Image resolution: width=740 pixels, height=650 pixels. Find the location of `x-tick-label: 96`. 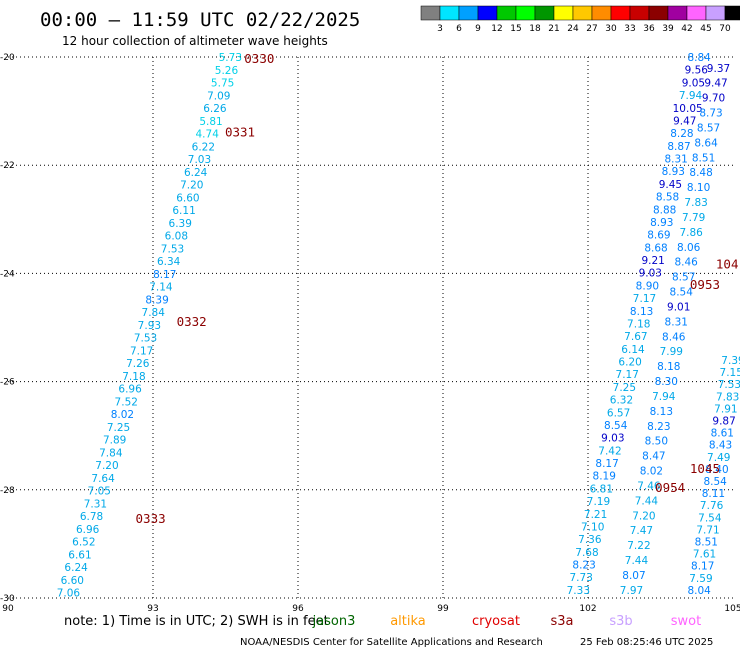

x-tick-label: 96 is located at coordinates (298, 609).